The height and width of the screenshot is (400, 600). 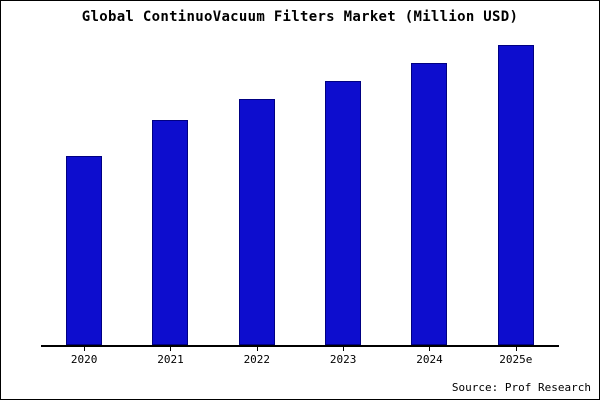 What do you see at coordinates (257, 359) in the screenshot?
I see `x-tick-text: 2022` at bounding box center [257, 359].